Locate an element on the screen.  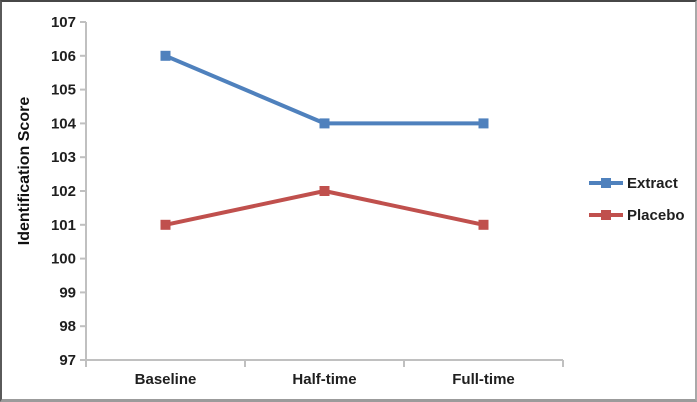
legend-label: Placebo is located at coordinates (656, 215).